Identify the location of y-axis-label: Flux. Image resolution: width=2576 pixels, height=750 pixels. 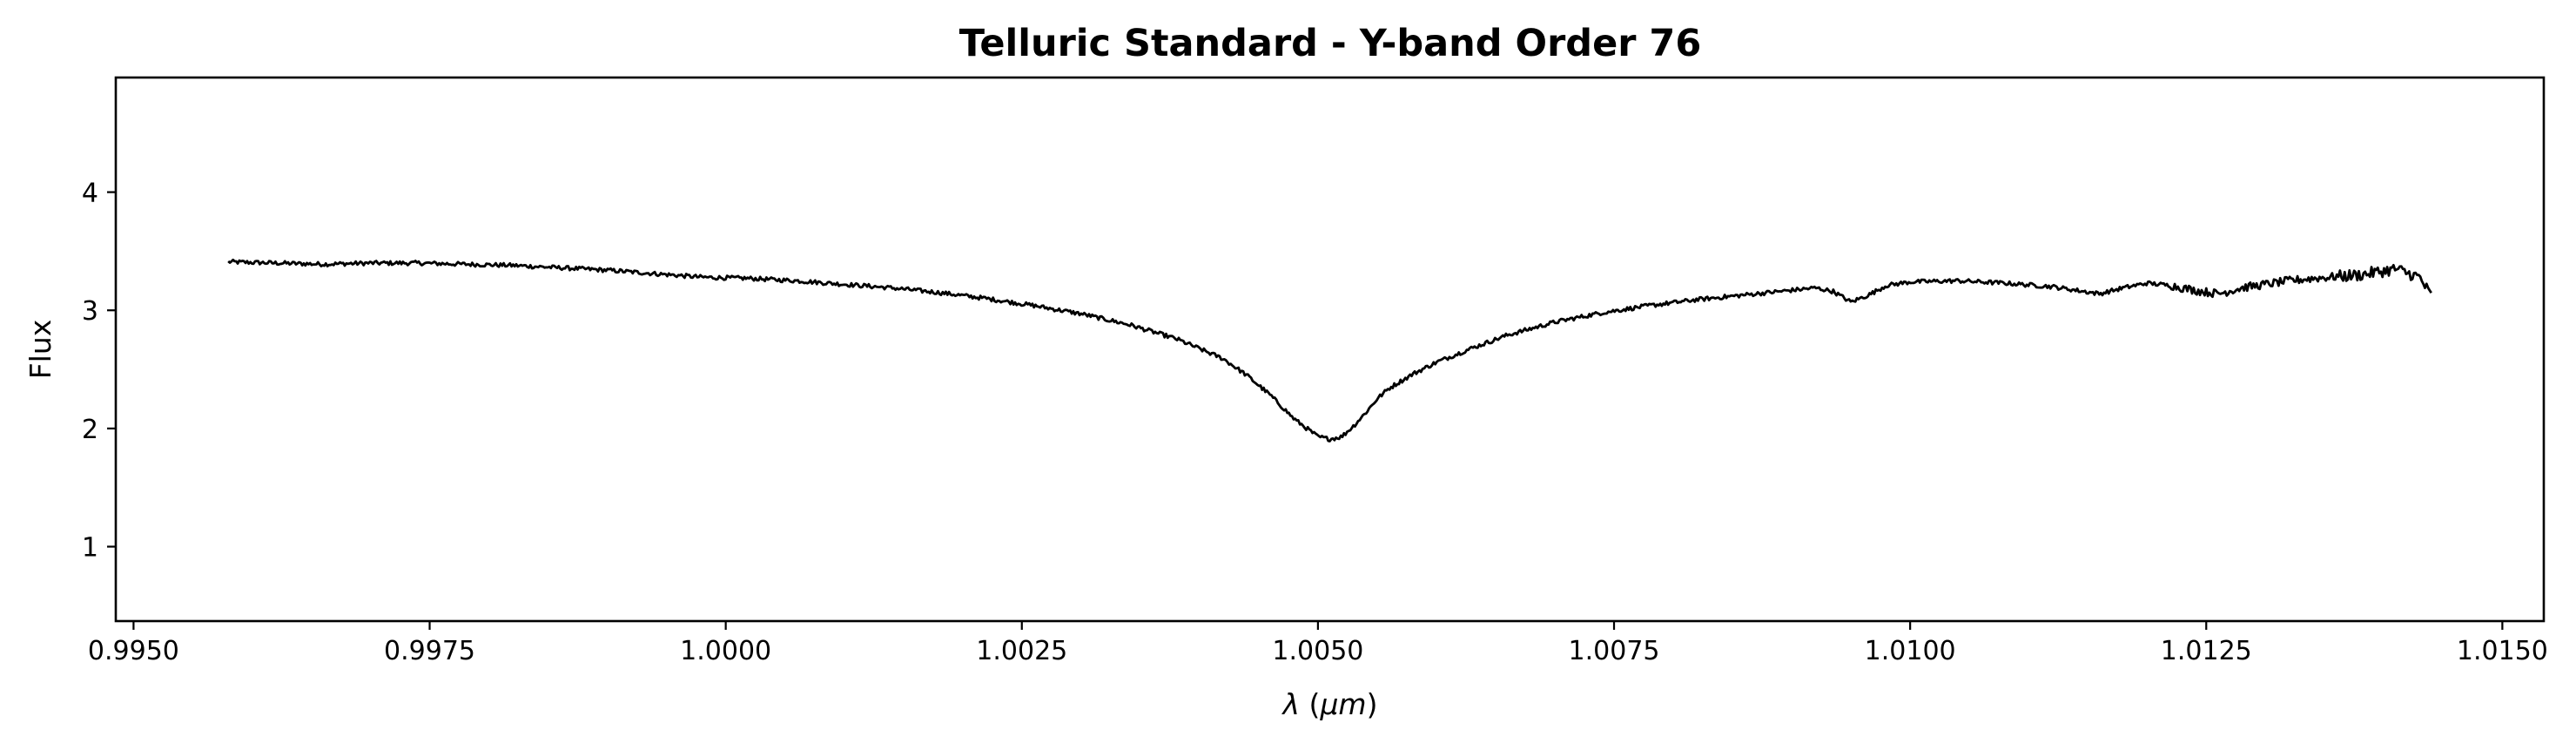
(40, 350).